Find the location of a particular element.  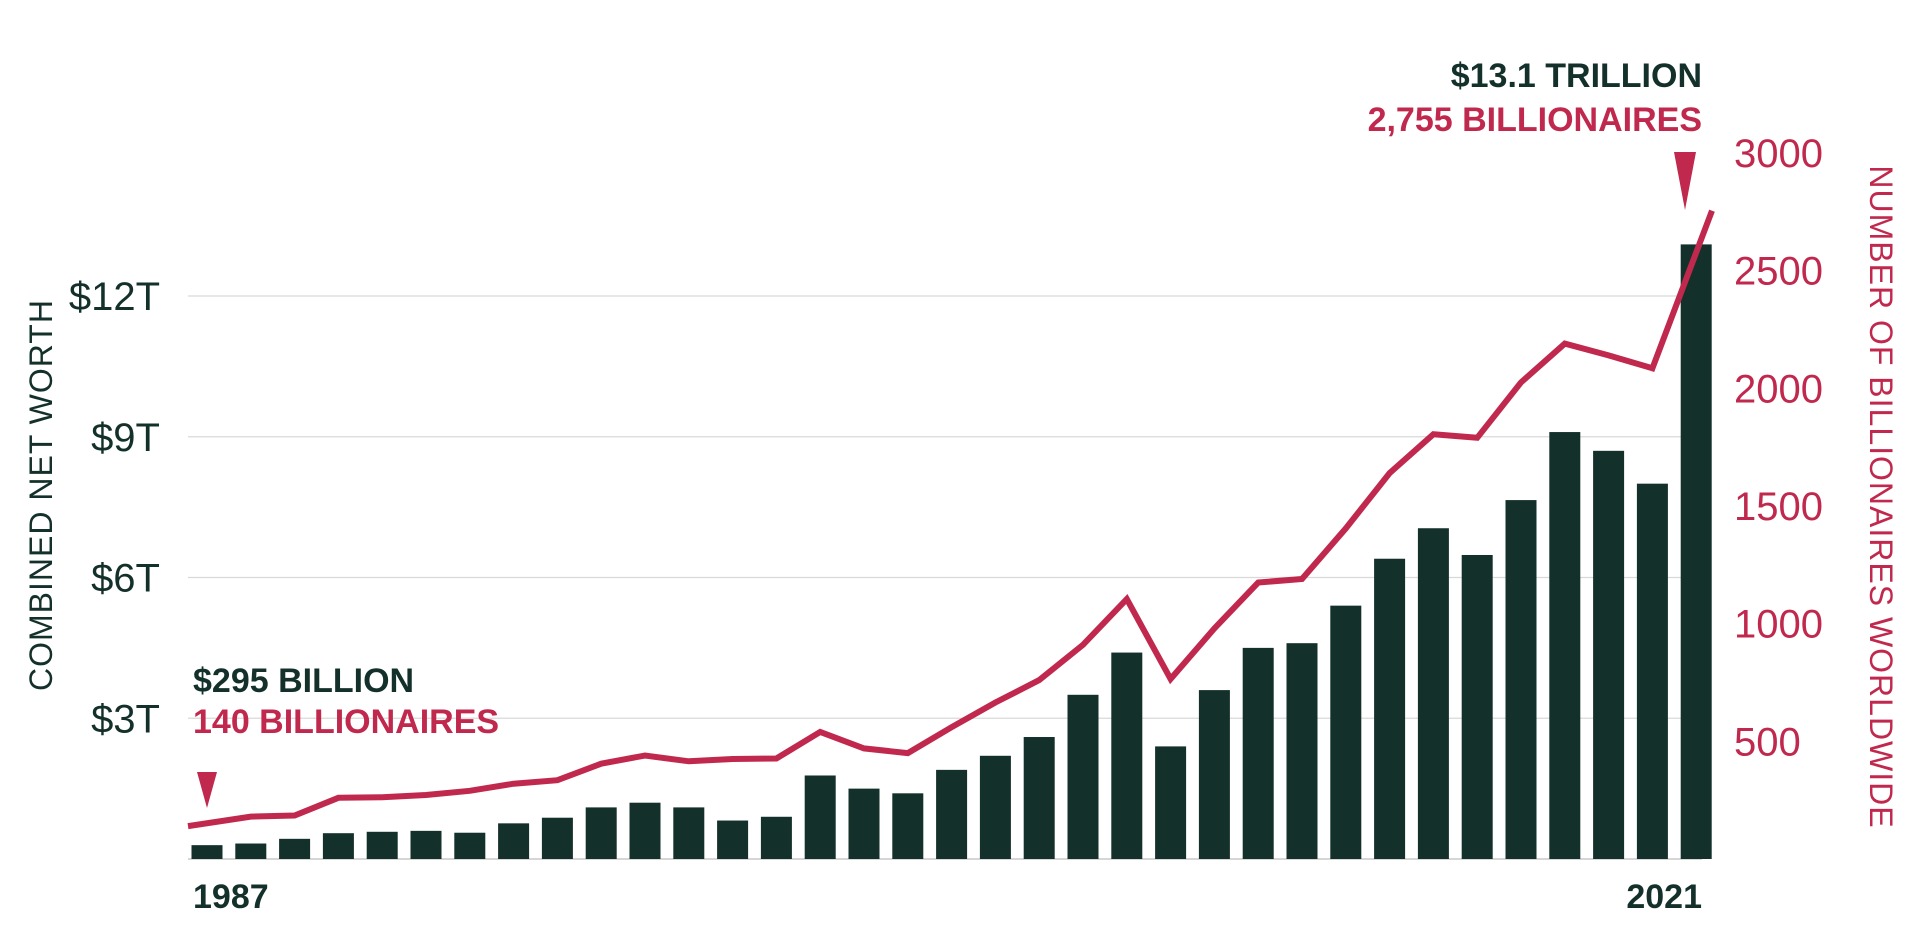

right-tick-label: 1500 is located at coordinates (1778, 507).